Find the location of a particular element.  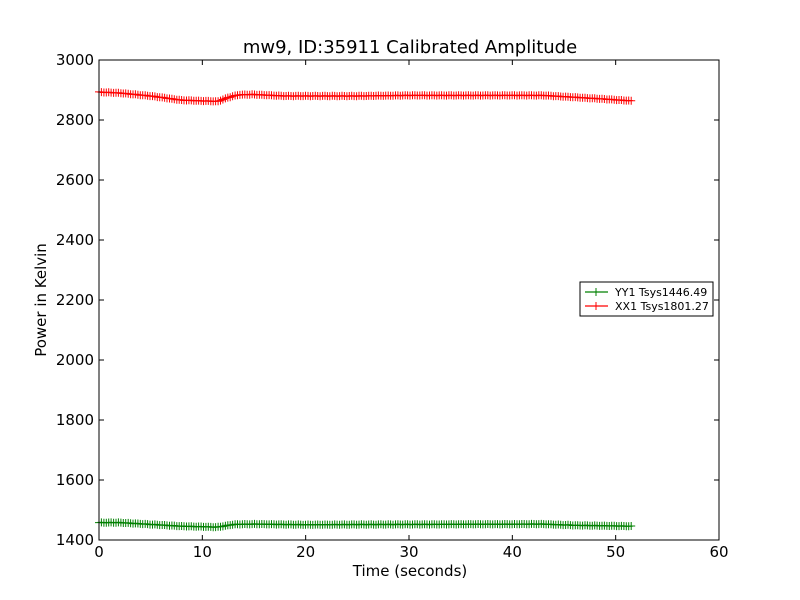

y-tick-label: 2800 is located at coordinates (75, 120).